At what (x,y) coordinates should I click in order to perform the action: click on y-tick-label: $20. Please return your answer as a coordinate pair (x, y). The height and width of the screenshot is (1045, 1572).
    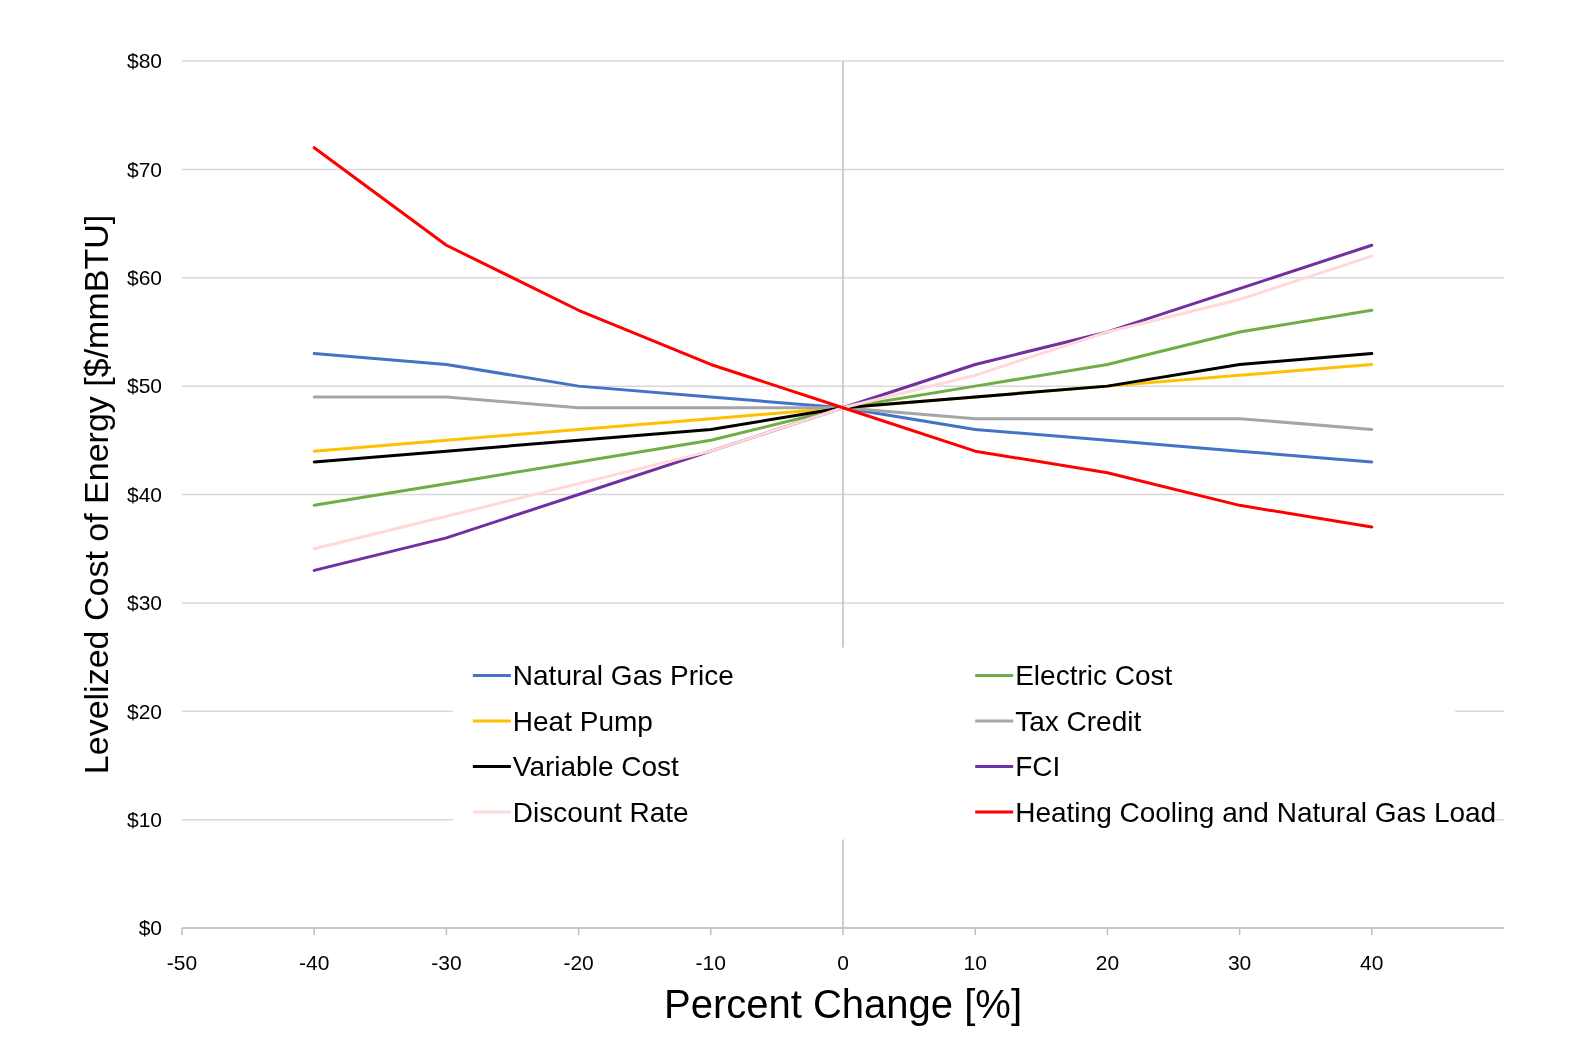
    Looking at the image, I should click on (144, 711).